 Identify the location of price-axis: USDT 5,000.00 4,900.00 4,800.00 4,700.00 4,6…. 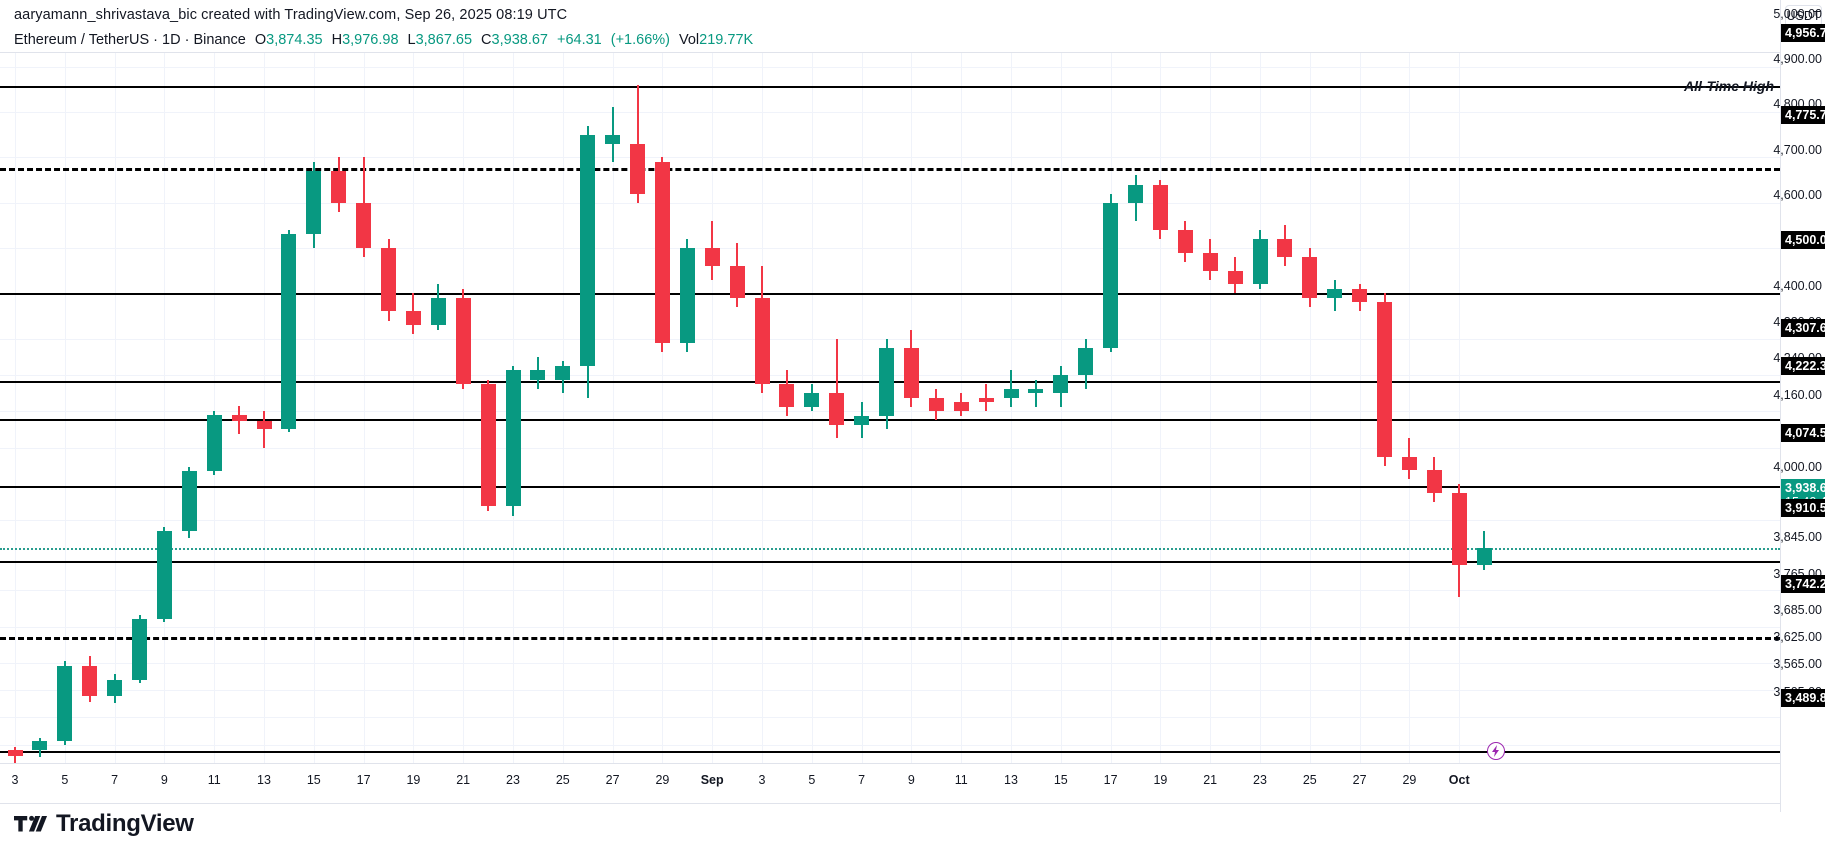
(1799, 406).